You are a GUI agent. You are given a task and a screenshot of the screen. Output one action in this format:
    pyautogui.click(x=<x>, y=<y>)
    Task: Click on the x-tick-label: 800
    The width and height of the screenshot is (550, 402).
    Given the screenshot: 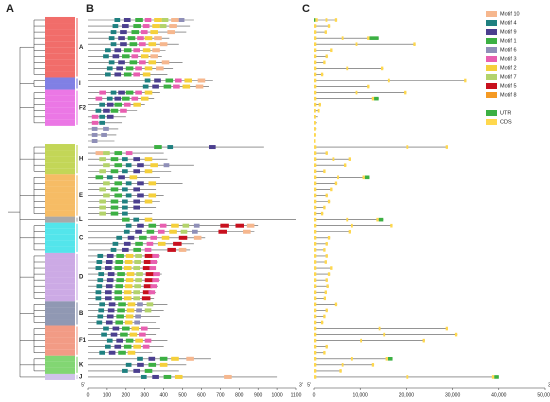 What is the action you would take?
    pyautogui.click(x=239, y=395)
    